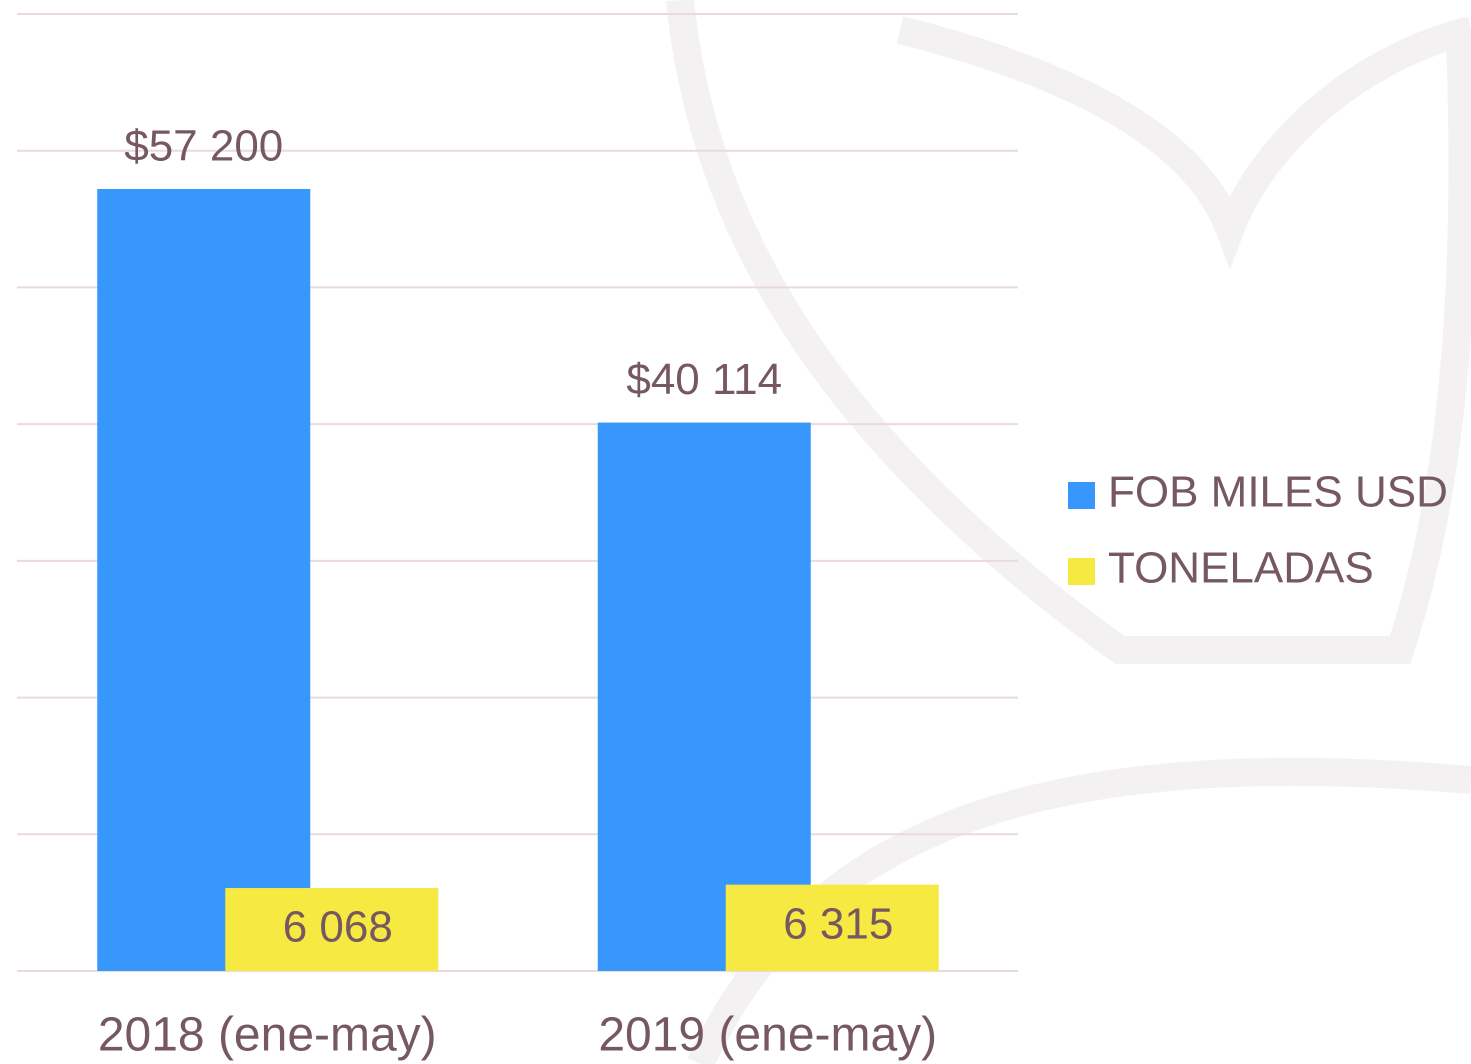 This screenshot has height=1064, width=1471. What do you see at coordinates (704, 379) in the screenshot?
I see `value-label: $40 114` at bounding box center [704, 379].